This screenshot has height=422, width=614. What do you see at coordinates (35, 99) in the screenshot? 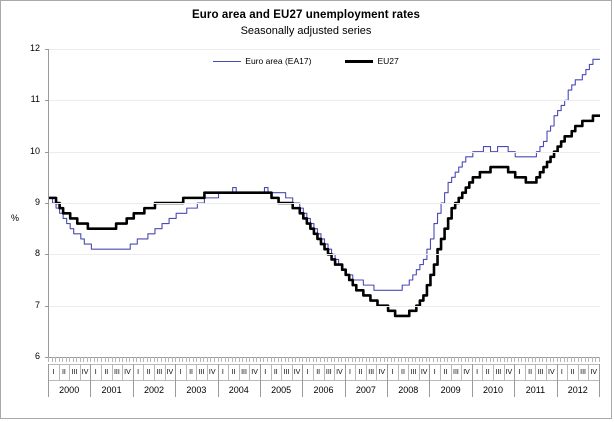
I see `y-tick-label-11: 11` at bounding box center [35, 99].